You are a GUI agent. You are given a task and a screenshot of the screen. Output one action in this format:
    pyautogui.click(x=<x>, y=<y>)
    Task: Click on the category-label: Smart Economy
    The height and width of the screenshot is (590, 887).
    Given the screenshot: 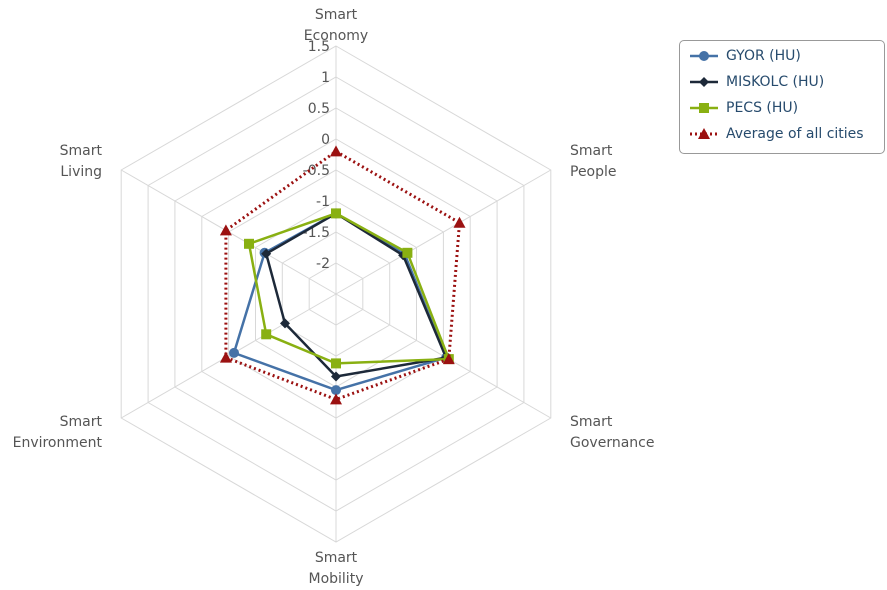 What is the action you would take?
    pyautogui.click(x=336, y=25)
    